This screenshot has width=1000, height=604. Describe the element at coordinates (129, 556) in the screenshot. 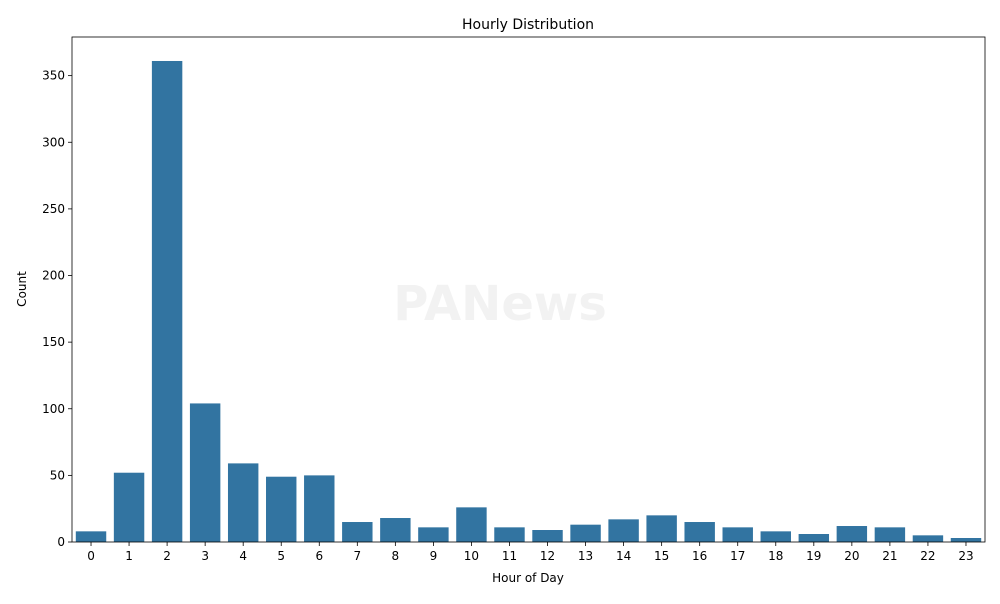

I see `x-tick-label: 1` at that location.